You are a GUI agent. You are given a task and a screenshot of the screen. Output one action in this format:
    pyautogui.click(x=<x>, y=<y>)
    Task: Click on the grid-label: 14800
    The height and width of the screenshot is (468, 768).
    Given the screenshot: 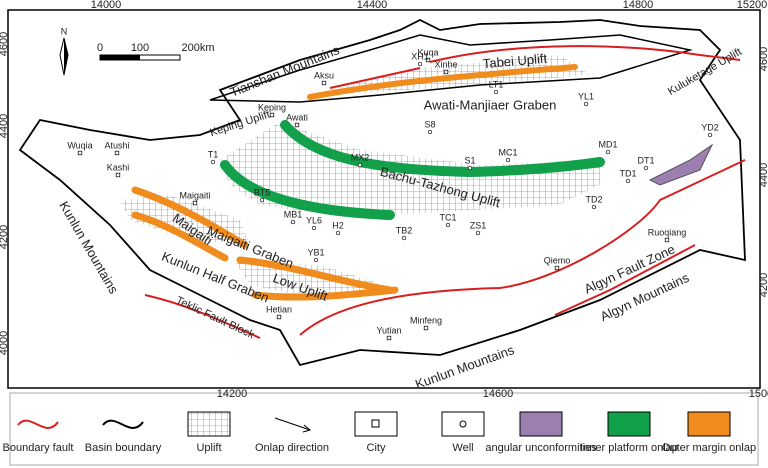 What is the action you would take?
    pyautogui.click(x=638, y=5)
    